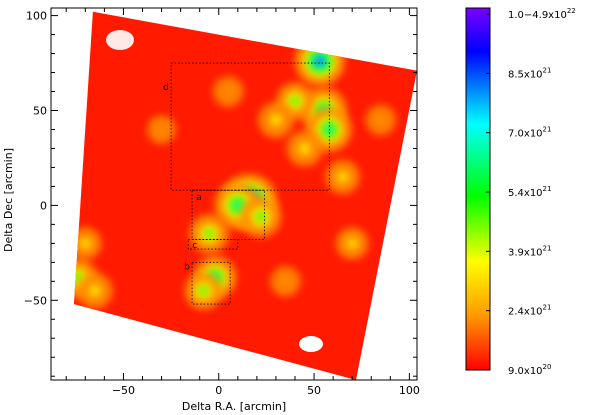 The height and width of the screenshot is (415, 600). I want to click on region-label-b: b, so click(187, 267).